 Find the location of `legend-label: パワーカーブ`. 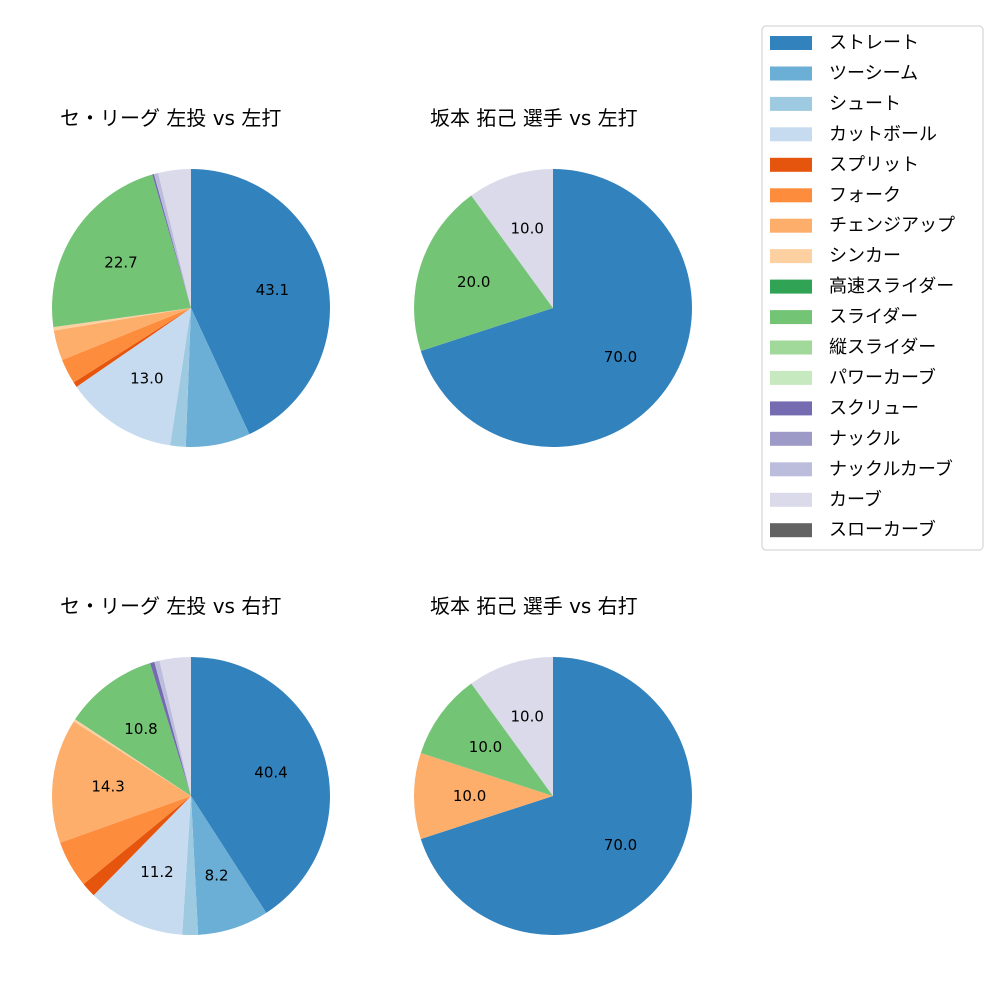

legend-label: パワーカーブ is located at coordinates (882, 377).